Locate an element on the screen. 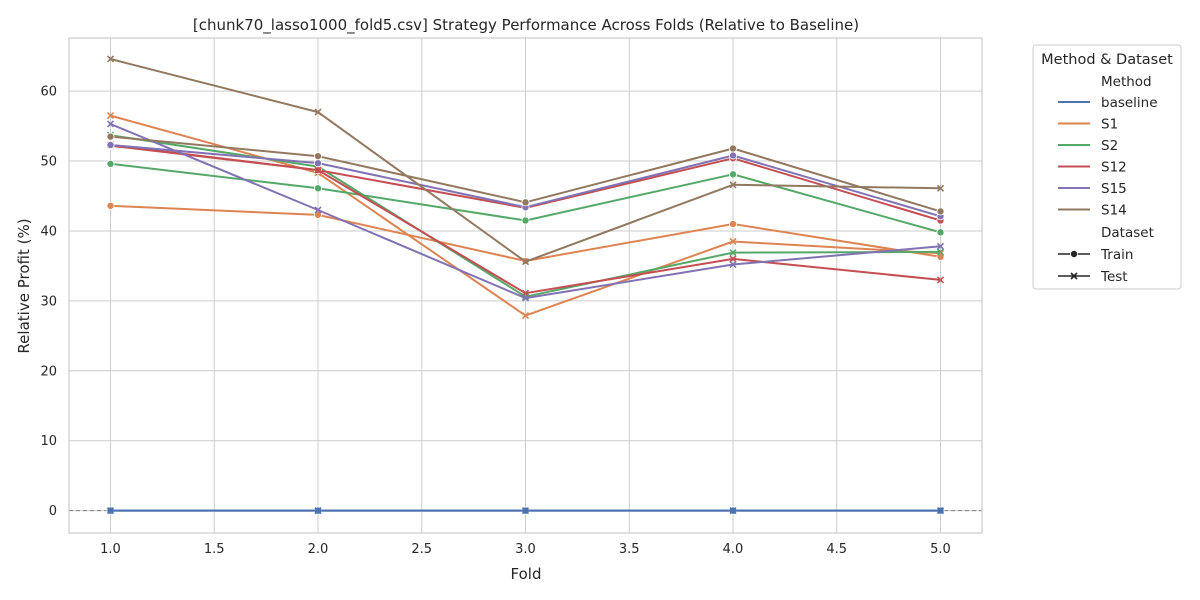  y-tick-label: 30 is located at coordinates (48, 301).